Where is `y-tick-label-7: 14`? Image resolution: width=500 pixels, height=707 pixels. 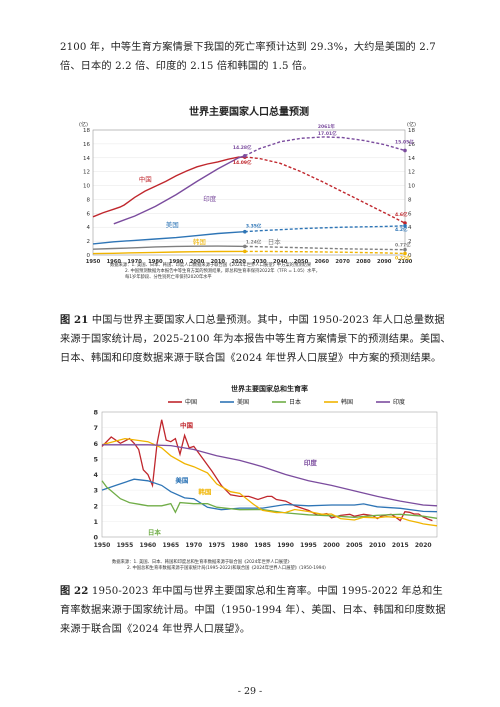
y-tick-label-7: 14 is located at coordinates (86, 159).